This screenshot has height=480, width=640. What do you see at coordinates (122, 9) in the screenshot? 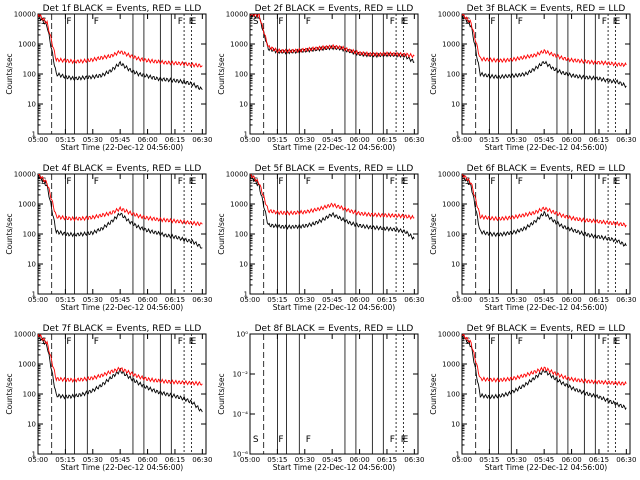
I see `panel-title: Det 1f BLACK = Events, RED = LLD` at bounding box center [122, 9].